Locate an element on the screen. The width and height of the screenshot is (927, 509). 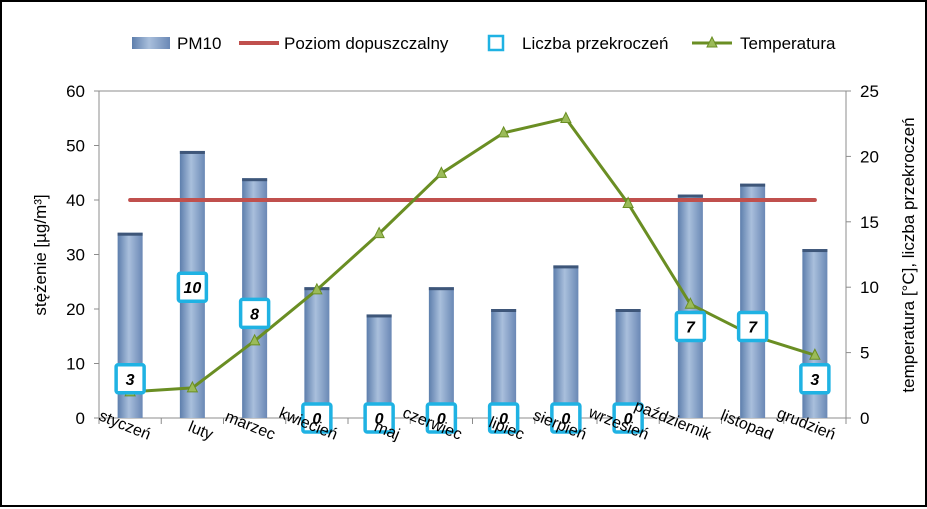
y2-tick-label: 15 is located at coordinates (869, 222).